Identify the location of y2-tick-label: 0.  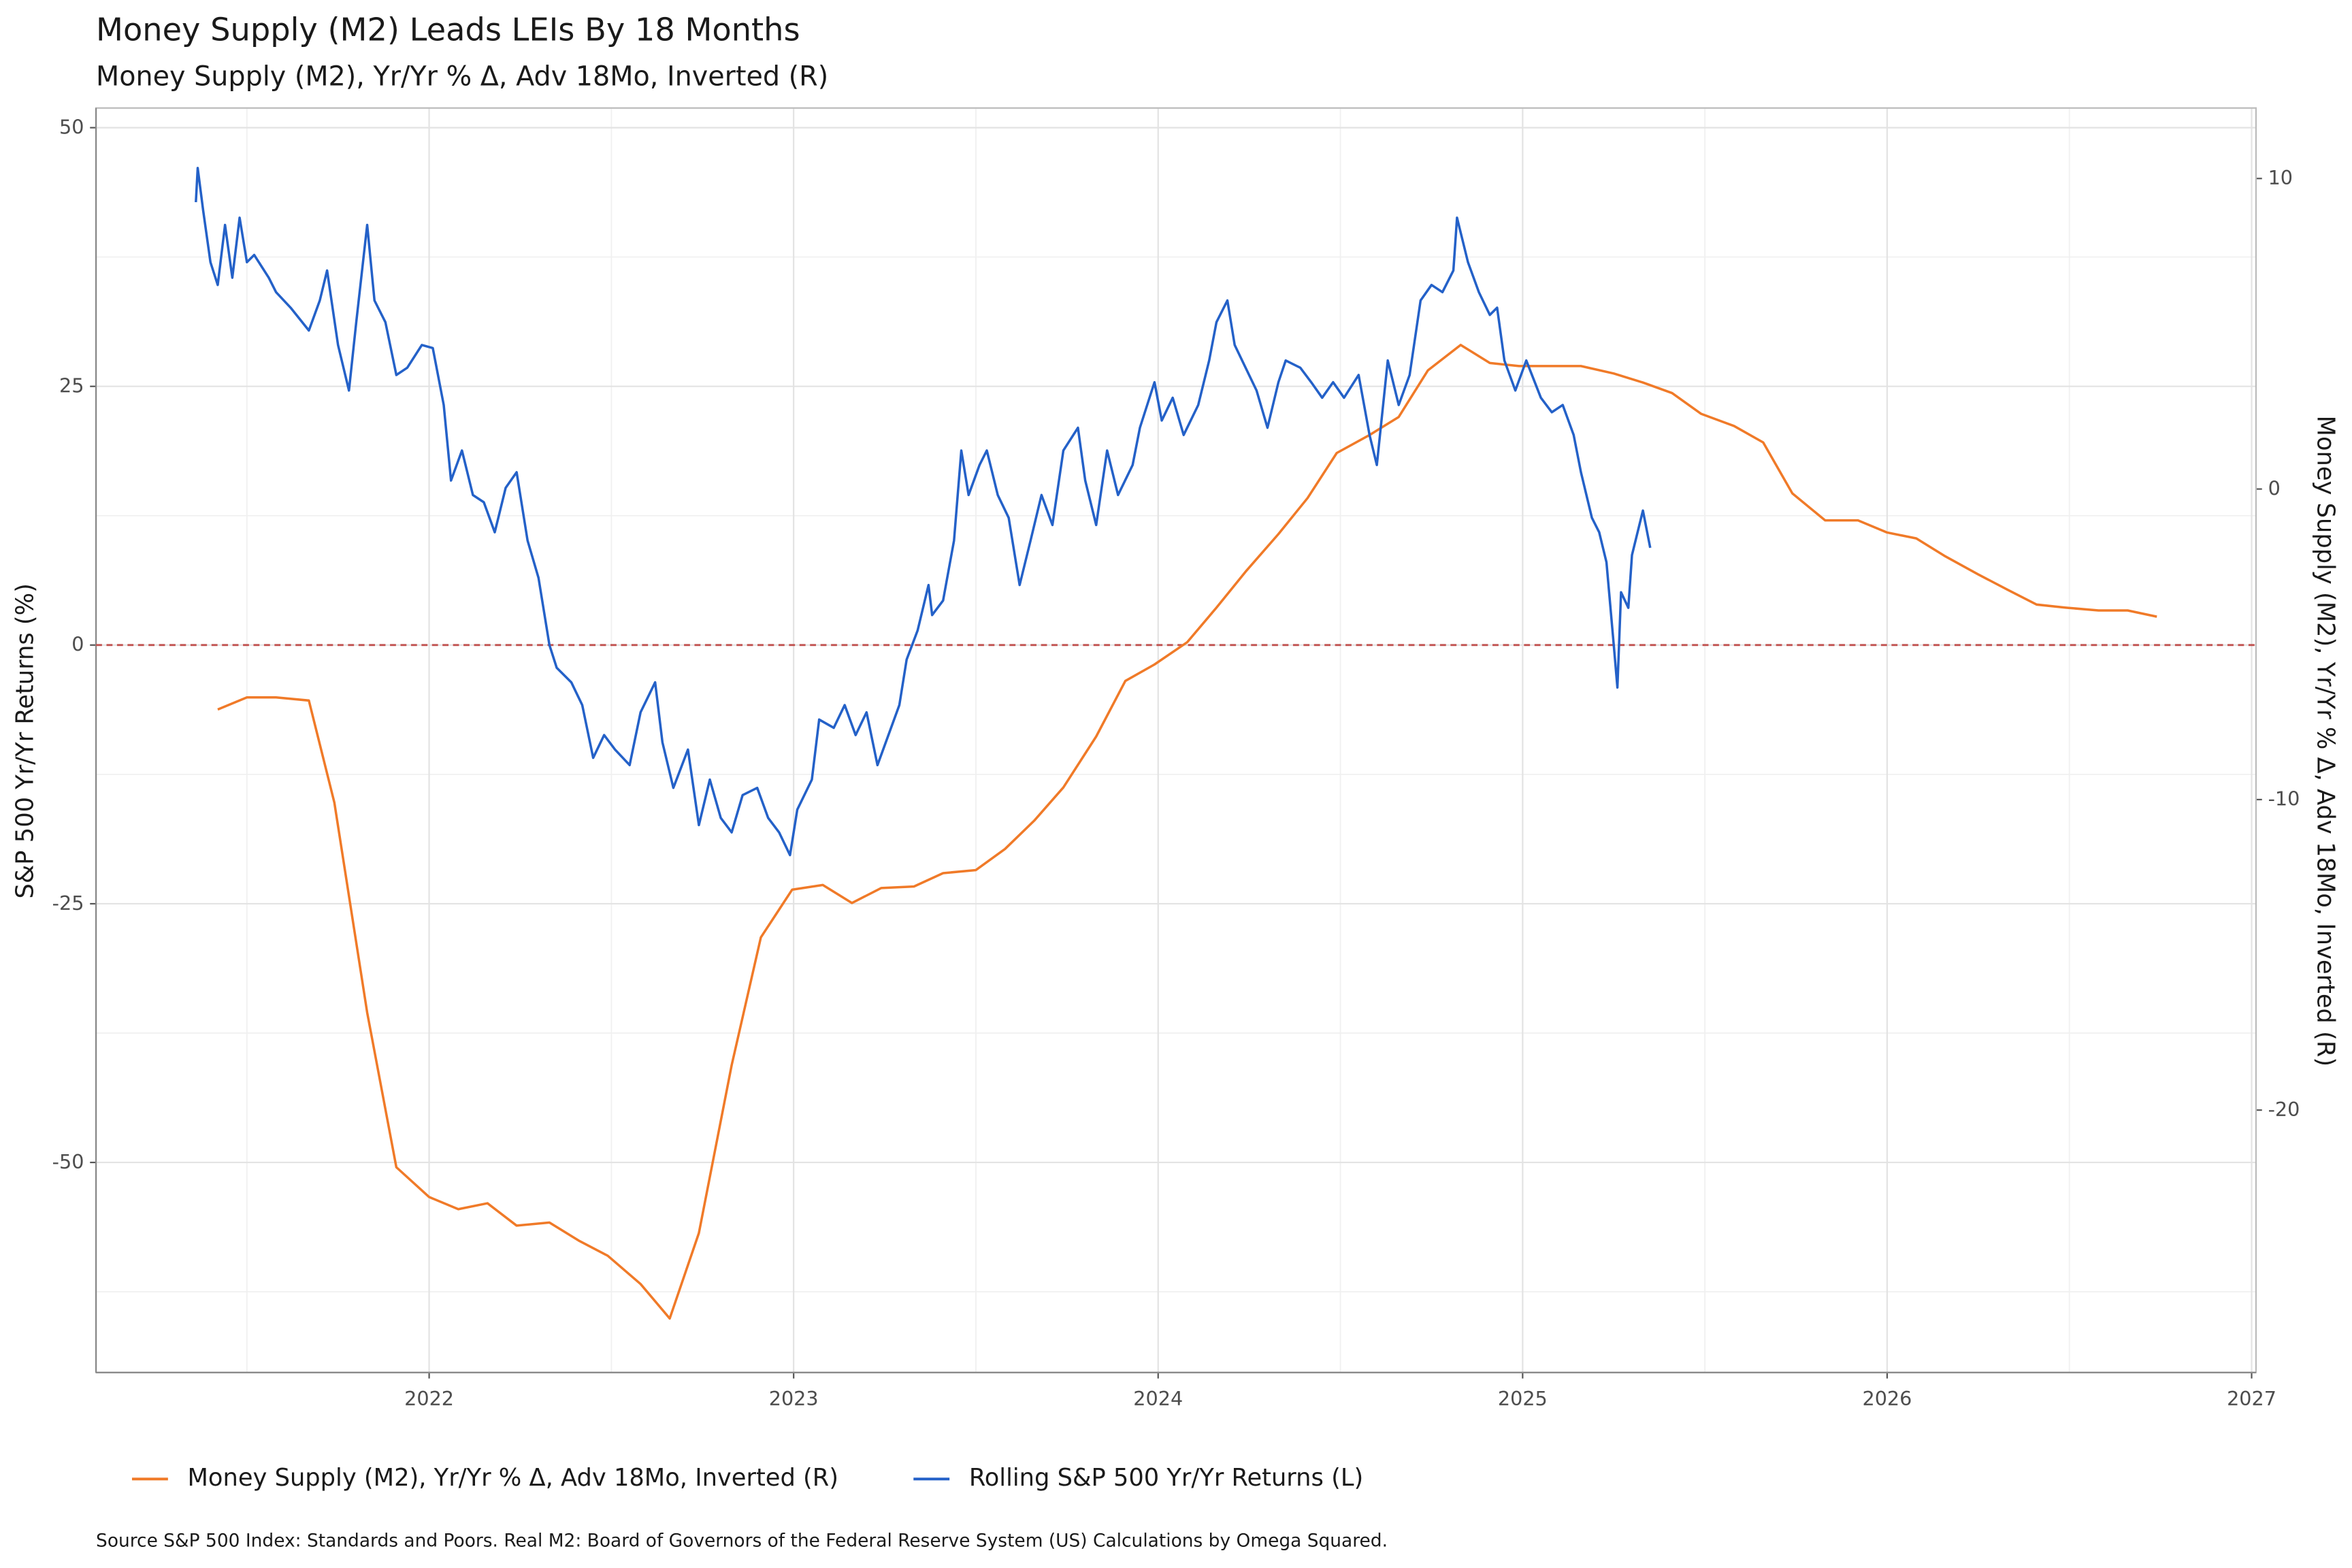
(2274, 488).